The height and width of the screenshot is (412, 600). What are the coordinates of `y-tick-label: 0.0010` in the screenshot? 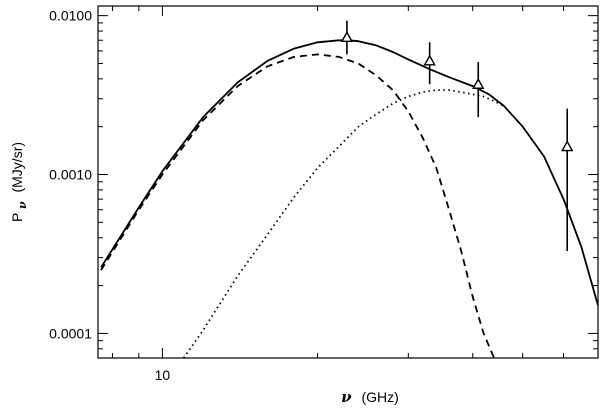 It's located at (70, 175).